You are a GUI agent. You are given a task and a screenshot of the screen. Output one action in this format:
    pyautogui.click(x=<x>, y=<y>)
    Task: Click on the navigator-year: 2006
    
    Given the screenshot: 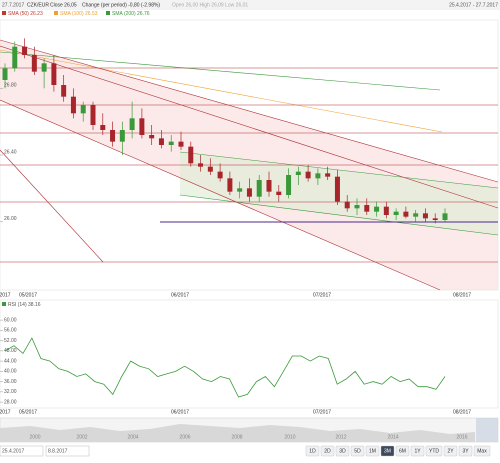 What is the action you would take?
    pyautogui.click(x=184, y=437)
    